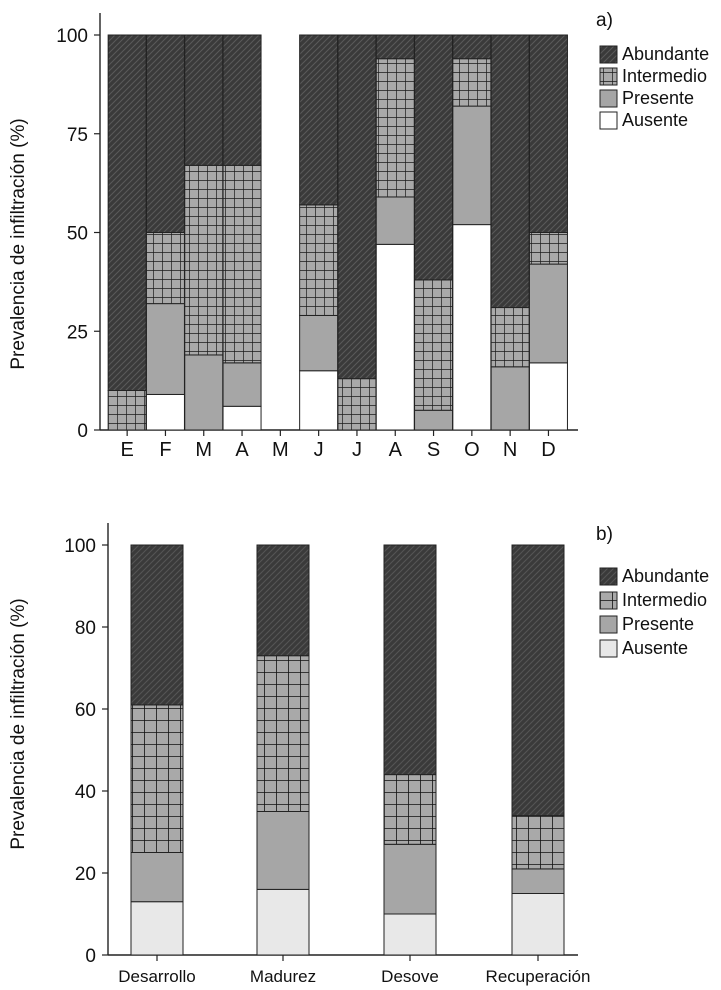 The width and height of the screenshot is (721, 990). Describe the element at coordinates (165, 349) in the screenshot. I see `bar-segment-f-presente` at that location.